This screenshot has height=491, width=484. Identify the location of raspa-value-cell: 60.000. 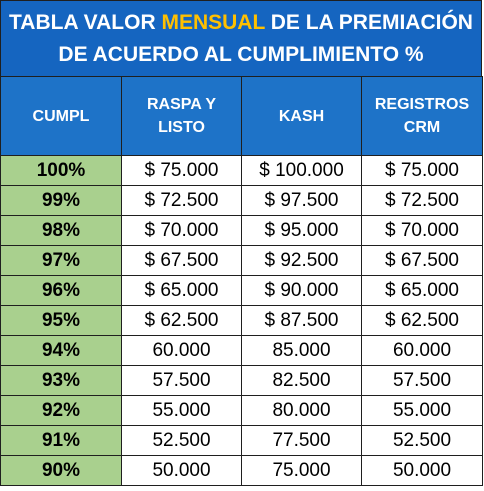
(181, 350).